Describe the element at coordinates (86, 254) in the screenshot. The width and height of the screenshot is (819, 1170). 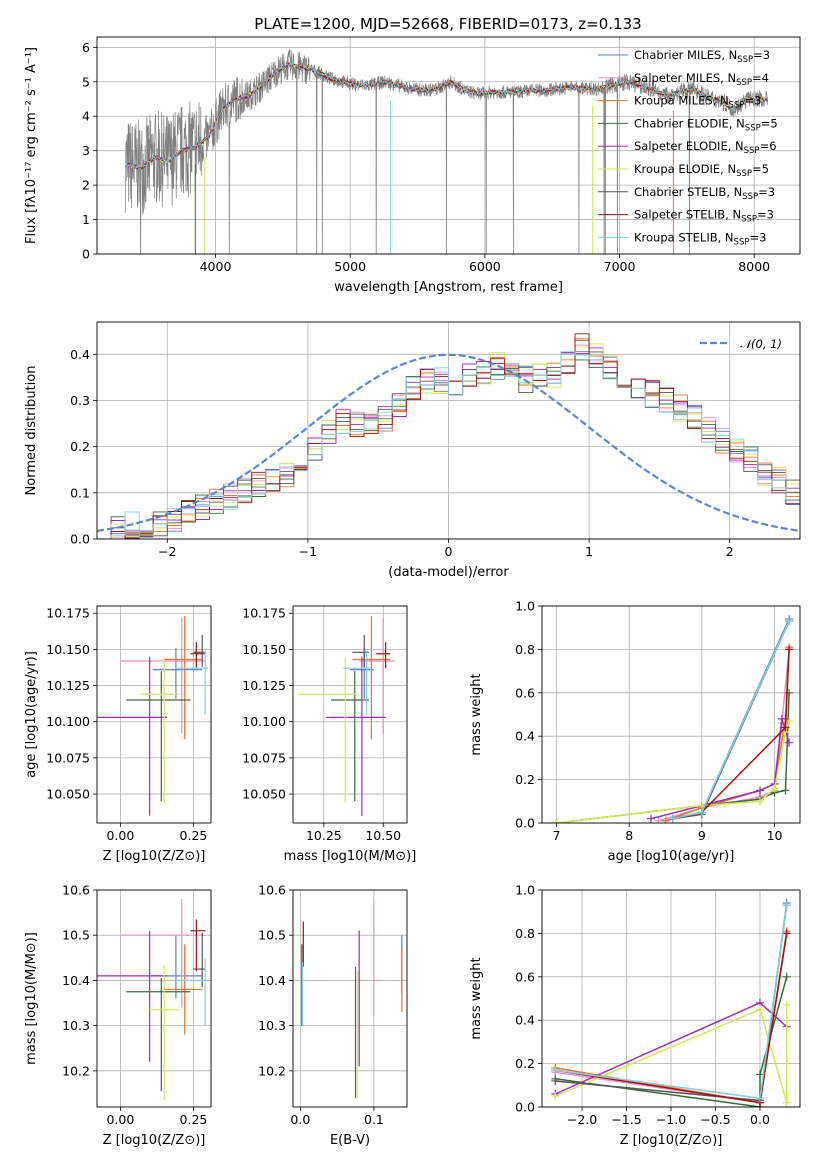
I see `y-tick-label: 0` at that location.